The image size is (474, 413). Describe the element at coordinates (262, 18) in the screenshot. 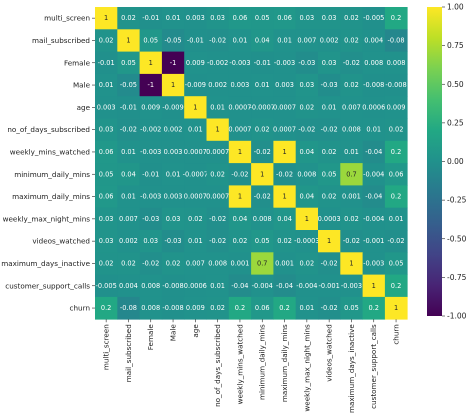

I see `cell-value-label: 0.05` at that location.